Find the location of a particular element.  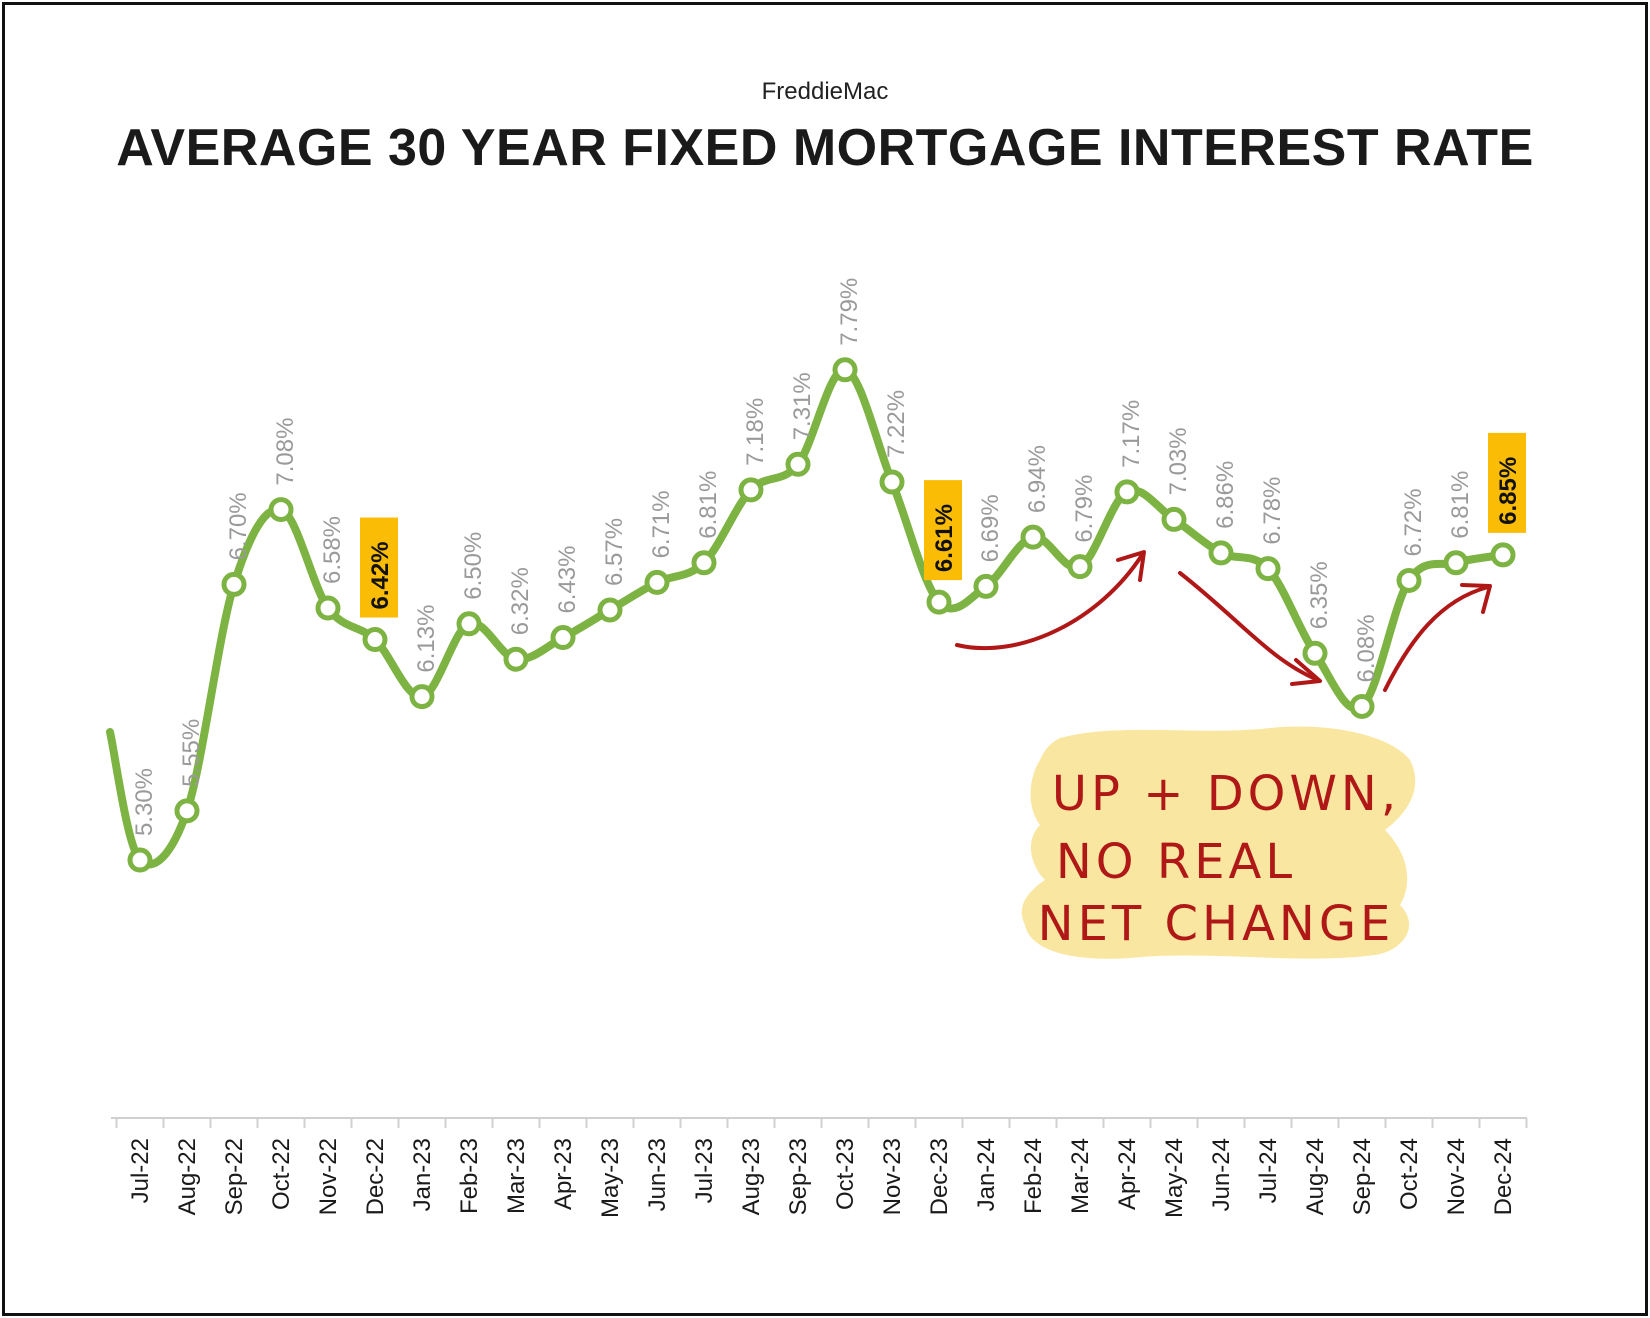

x-tick-label: Nov-23 is located at coordinates (892, 1176).